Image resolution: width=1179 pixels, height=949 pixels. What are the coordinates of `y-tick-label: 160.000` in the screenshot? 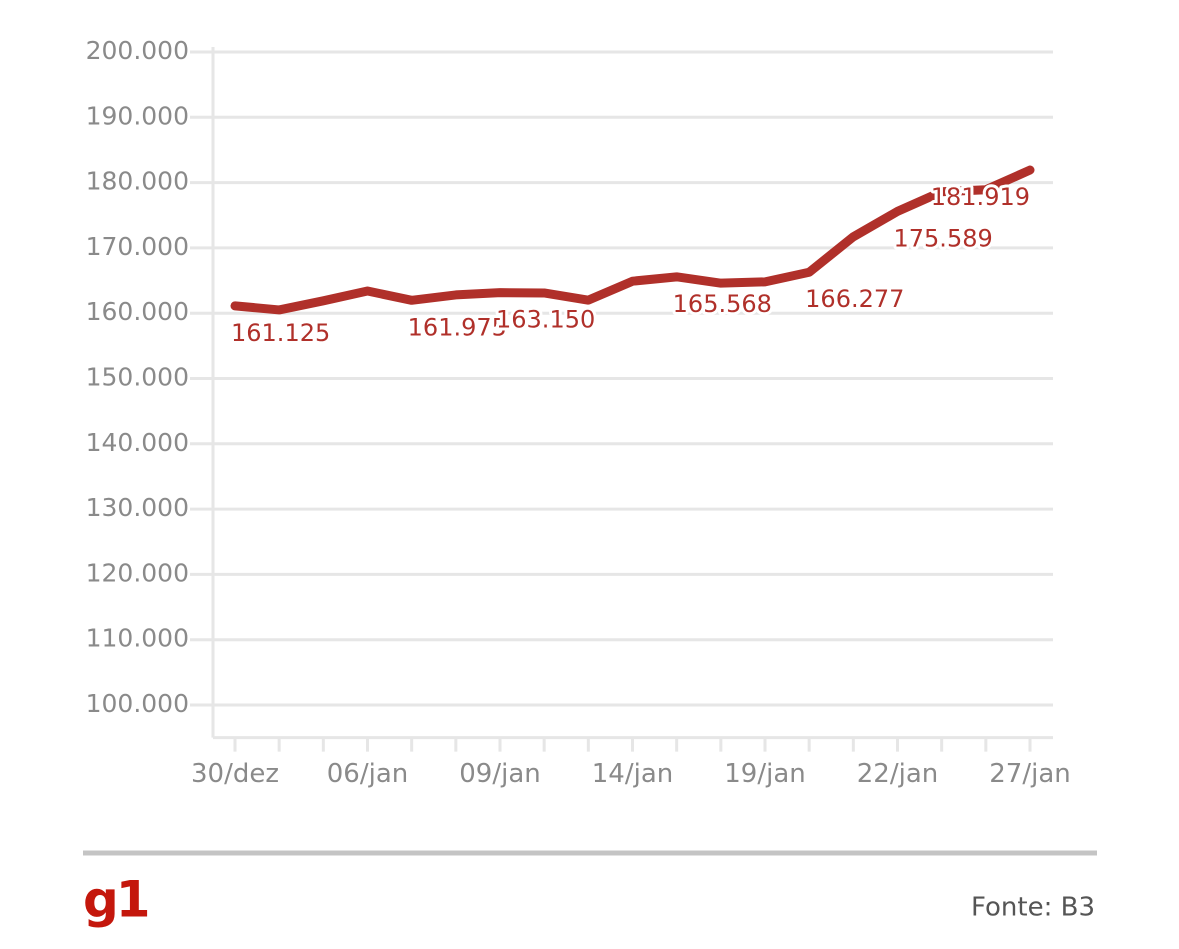 It's located at (137, 311).